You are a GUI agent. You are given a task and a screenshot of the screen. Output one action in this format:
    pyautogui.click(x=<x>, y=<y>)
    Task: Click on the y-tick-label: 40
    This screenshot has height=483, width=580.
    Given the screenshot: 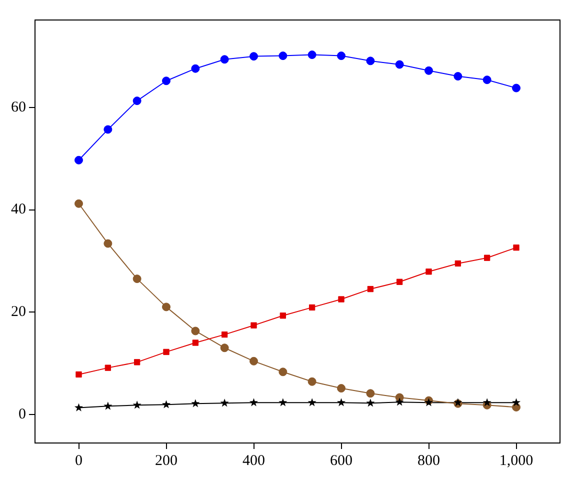 What is the action you would take?
    pyautogui.click(x=18, y=210)
    